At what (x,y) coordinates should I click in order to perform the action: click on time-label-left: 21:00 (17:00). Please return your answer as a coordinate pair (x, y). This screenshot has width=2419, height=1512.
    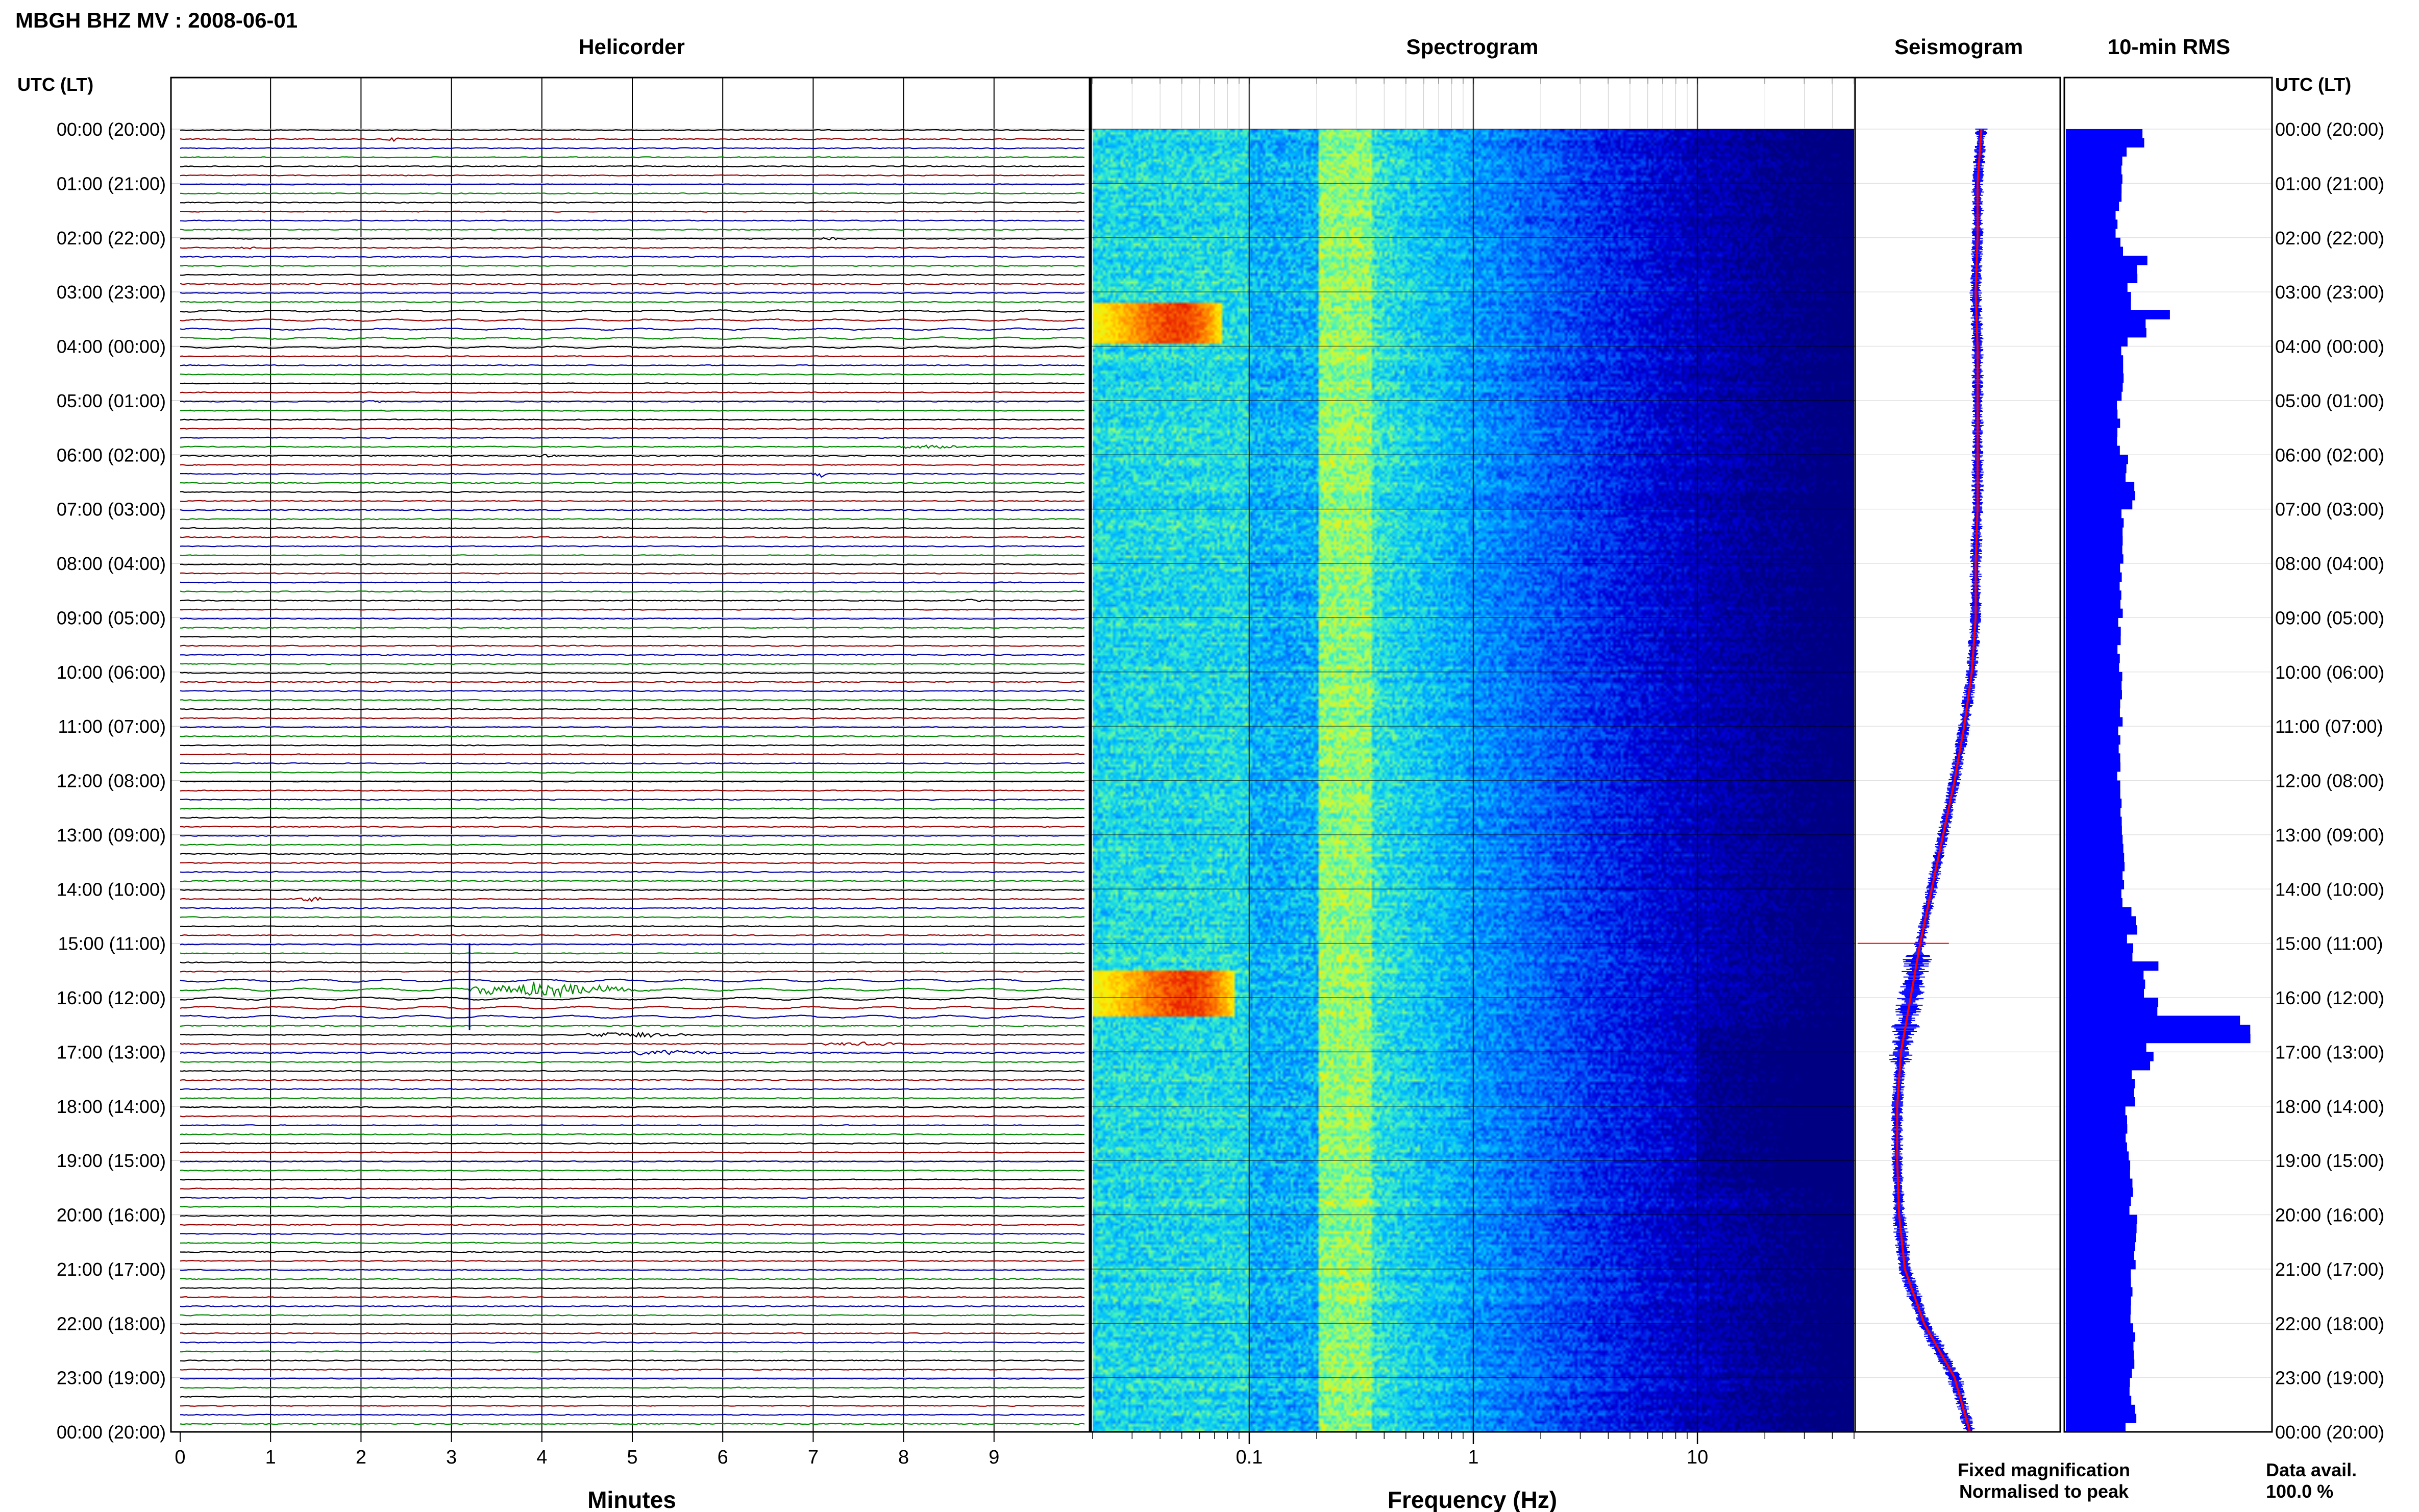
    Looking at the image, I should click on (111, 1269).